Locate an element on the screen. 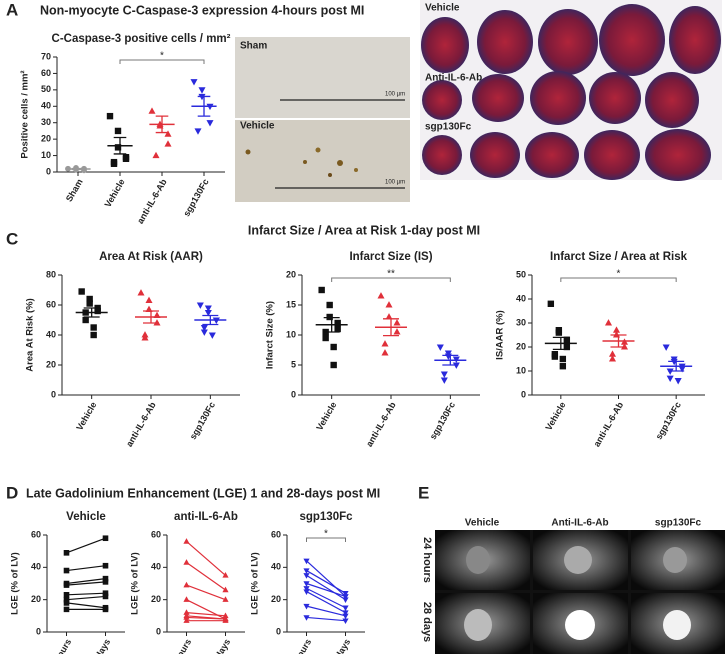 Image resolution: width=728 pixels, height=654 pixels. y-tick-label: 70 is located at coordinates (46, 56).